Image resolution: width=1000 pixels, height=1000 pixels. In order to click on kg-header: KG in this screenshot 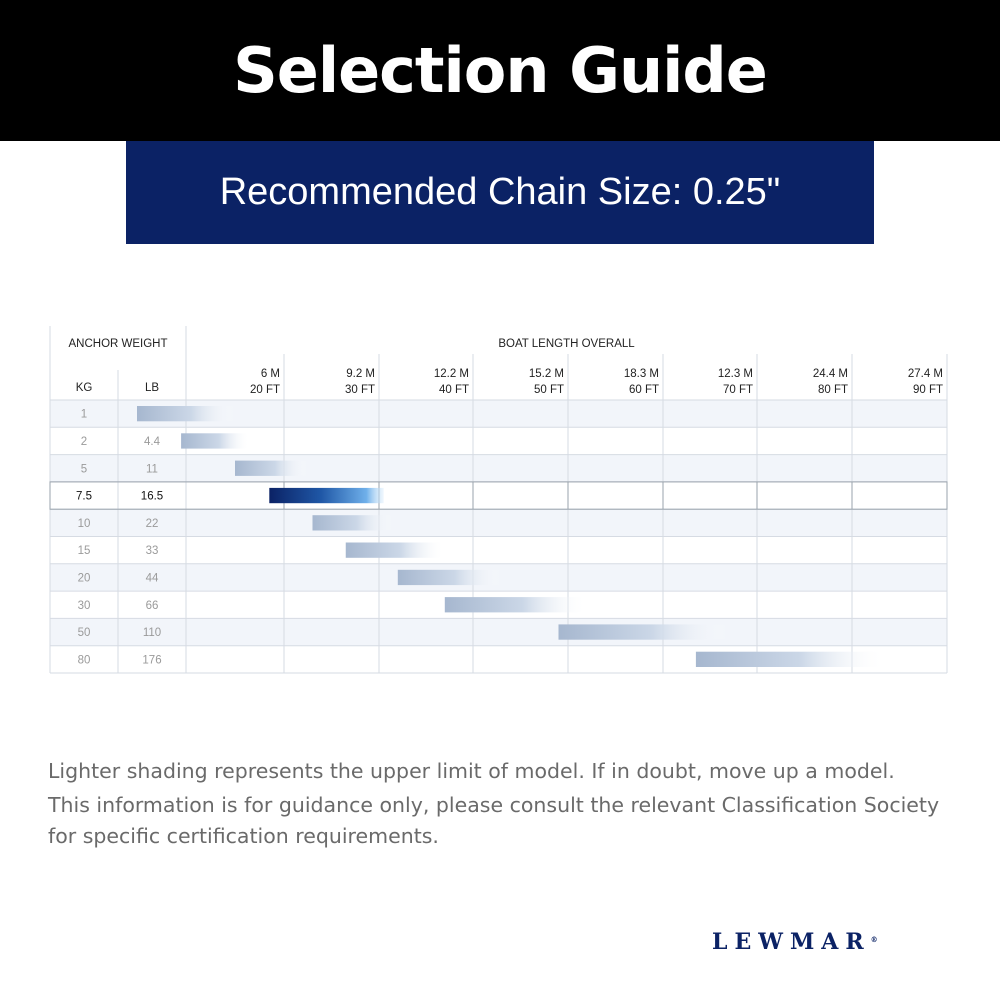, I will do `click(84, 388)`.